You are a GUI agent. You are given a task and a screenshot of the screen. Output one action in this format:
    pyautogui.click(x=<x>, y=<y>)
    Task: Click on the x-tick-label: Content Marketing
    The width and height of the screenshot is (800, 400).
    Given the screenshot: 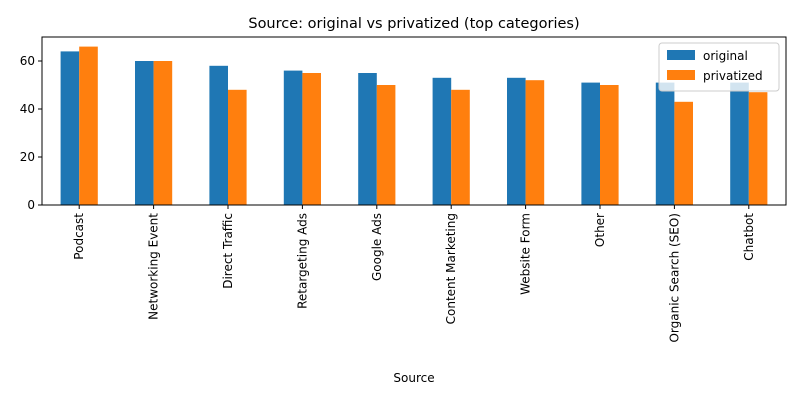 What is the action you would take?
    pyautogui.click(x=451, y=268)
    